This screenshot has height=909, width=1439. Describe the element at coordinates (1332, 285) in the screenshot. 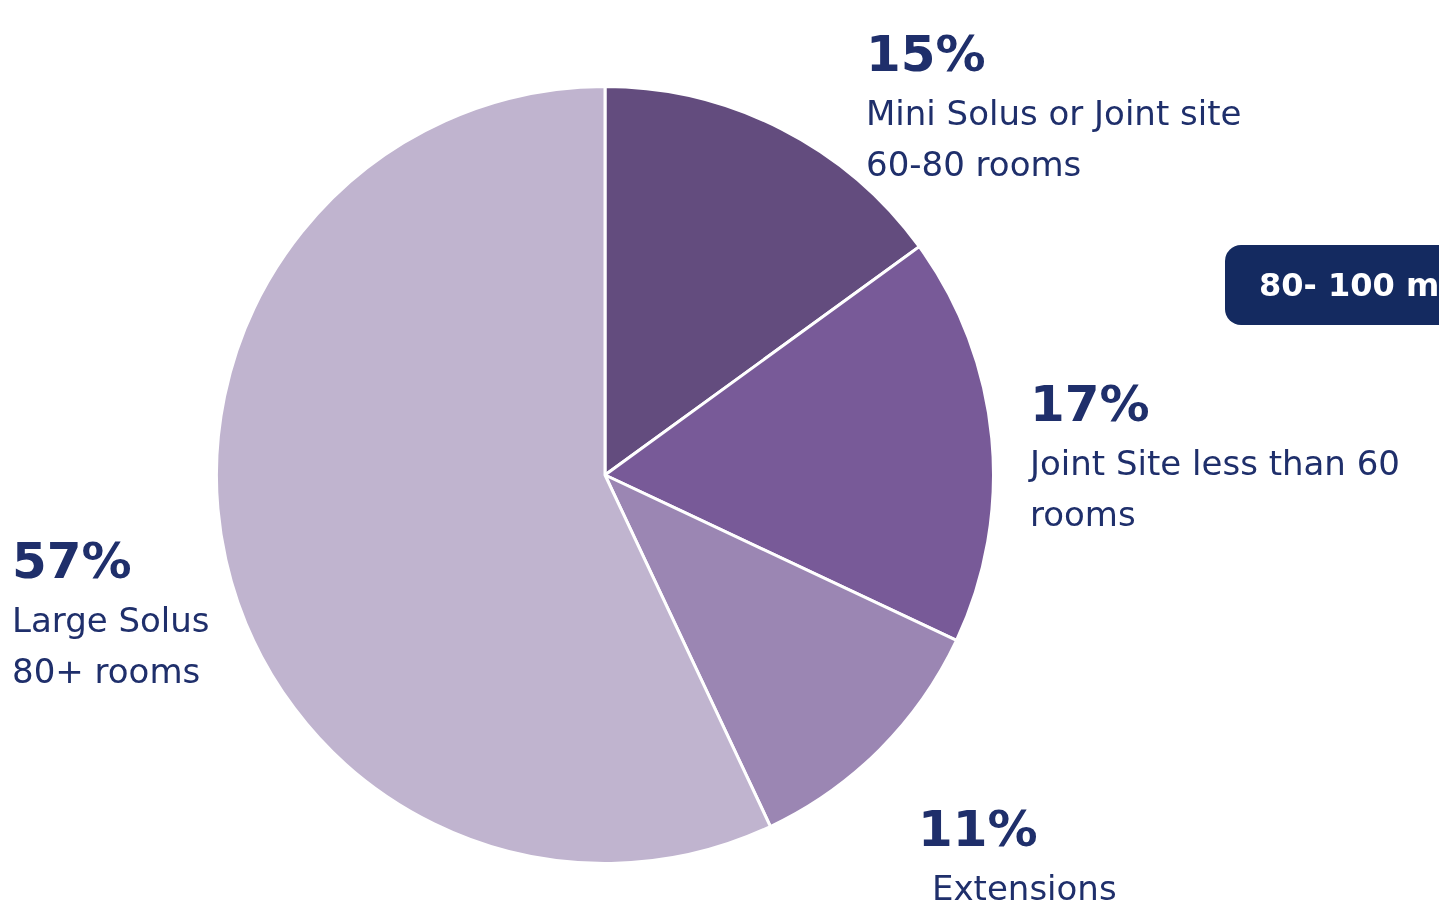

I see `text: 80- 100 m` at that location.